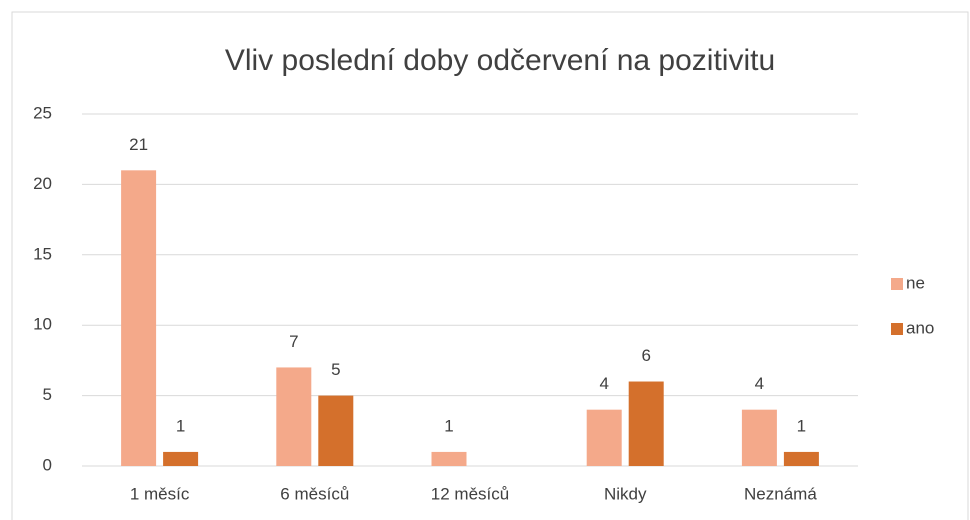 The height and width of the screenshot is (520, 970). I want to click on data-label: 6, so click(645, 355).